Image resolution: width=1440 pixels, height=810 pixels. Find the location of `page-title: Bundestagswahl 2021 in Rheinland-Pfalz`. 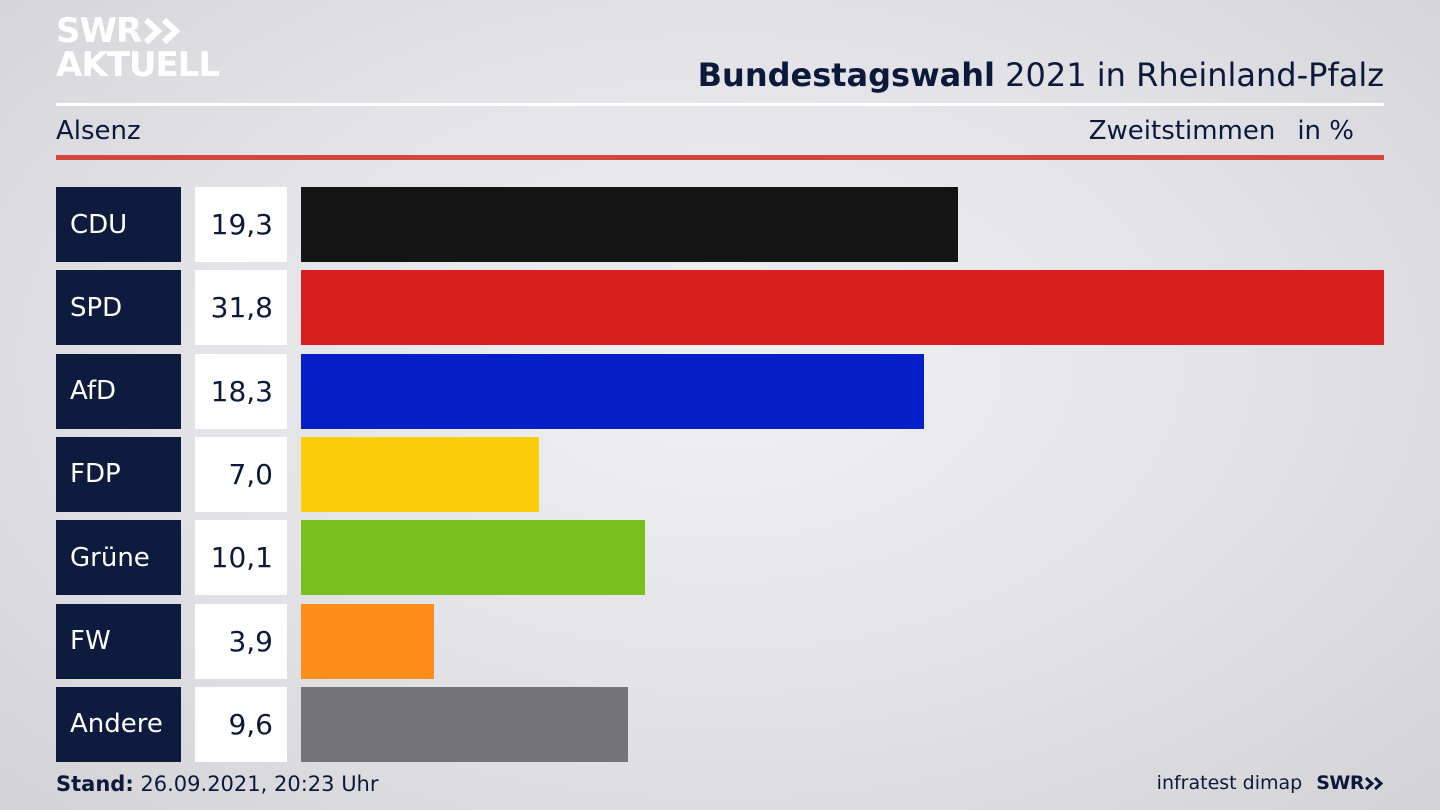

page-title: Bundestagswahl 2021 in Rheinland-Pfalz is located at coordinates (1041, 75).